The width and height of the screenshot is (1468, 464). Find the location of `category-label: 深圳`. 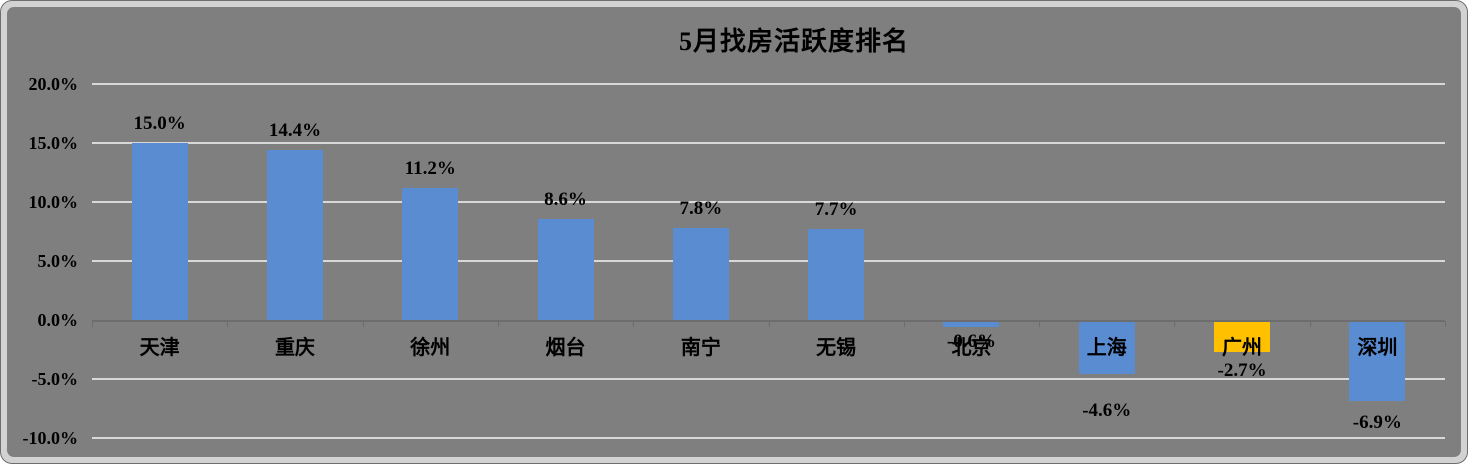

category-label: 深圳 is located at coordinates (1377, 348).